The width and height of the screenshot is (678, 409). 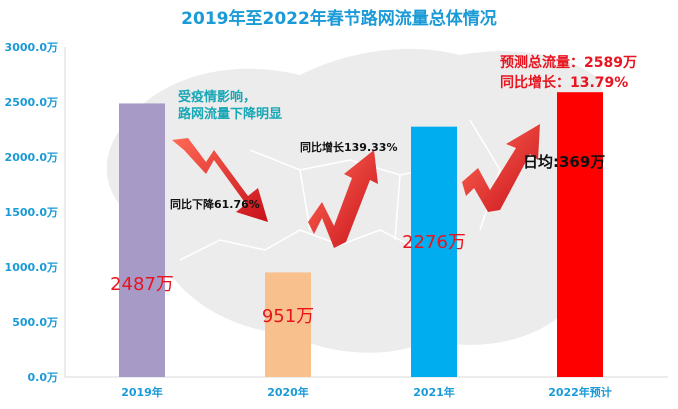 What do you see at coordinates (348, 147) in the screenshot?
I see `annotation-rise: 同比增长139.33%` at bounding box center [348, 147].